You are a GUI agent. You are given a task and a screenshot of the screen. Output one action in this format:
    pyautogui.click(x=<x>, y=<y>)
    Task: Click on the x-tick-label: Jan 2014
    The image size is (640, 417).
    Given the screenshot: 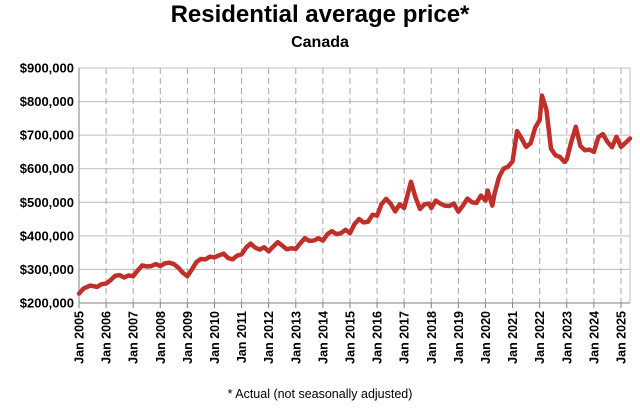 What is the action you would take?
    pyautogui.click(x=323, y=337)
    